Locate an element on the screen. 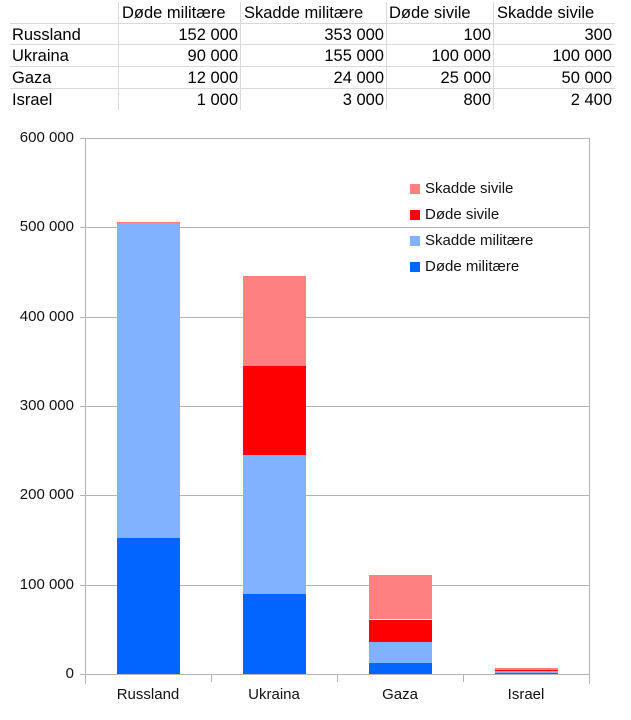  column-header: Døde sivile is located at coordinates (430, 13).